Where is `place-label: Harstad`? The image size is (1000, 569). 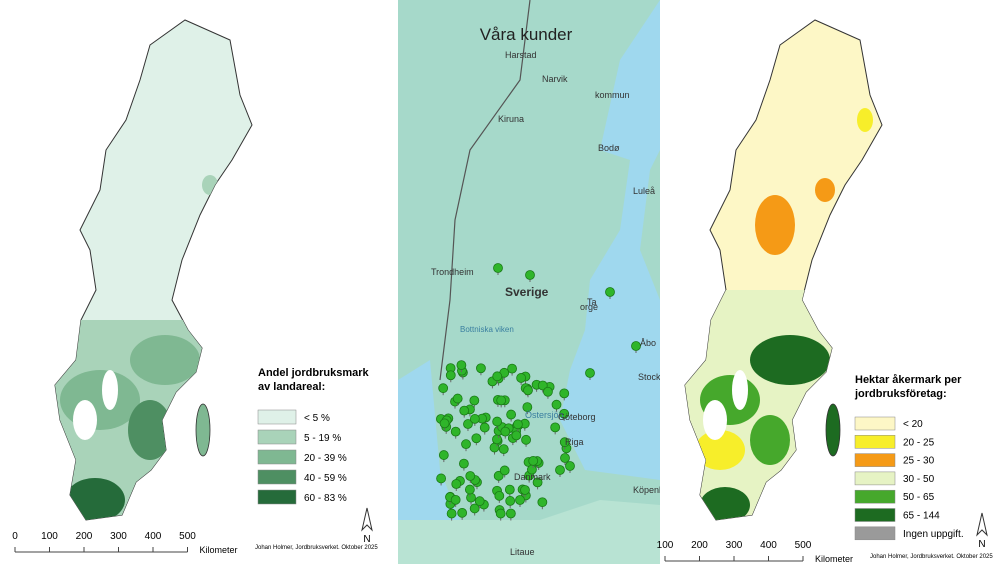
place-label: Harstad is located at coordinates (521, 55).